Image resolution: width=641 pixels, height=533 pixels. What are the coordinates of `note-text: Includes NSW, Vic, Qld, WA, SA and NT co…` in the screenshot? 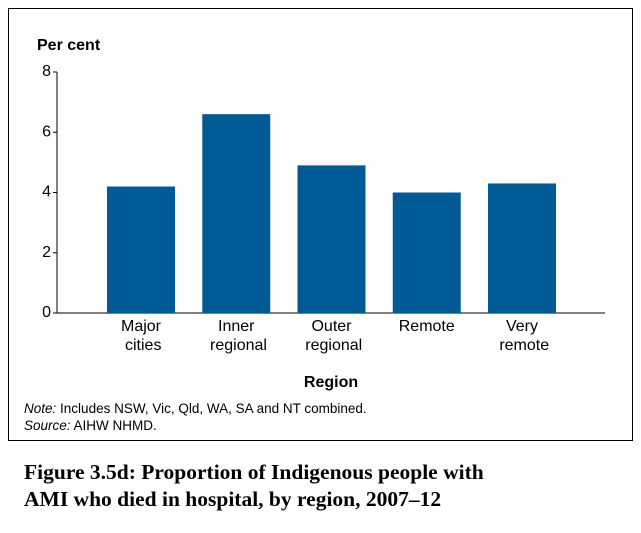 It's located at (213, 408).